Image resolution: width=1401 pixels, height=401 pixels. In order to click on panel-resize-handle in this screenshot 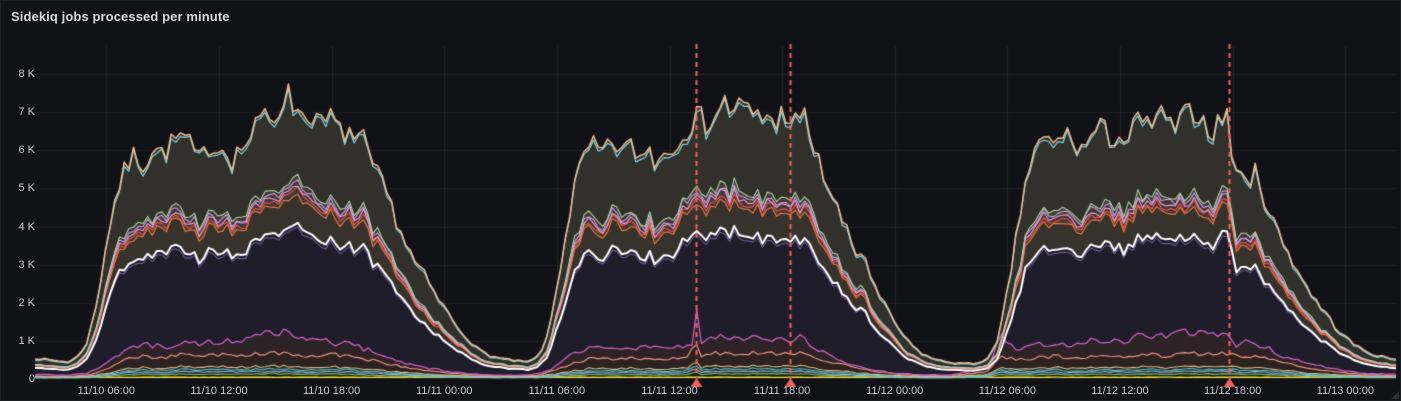, I will do `click(1395, 395)`.